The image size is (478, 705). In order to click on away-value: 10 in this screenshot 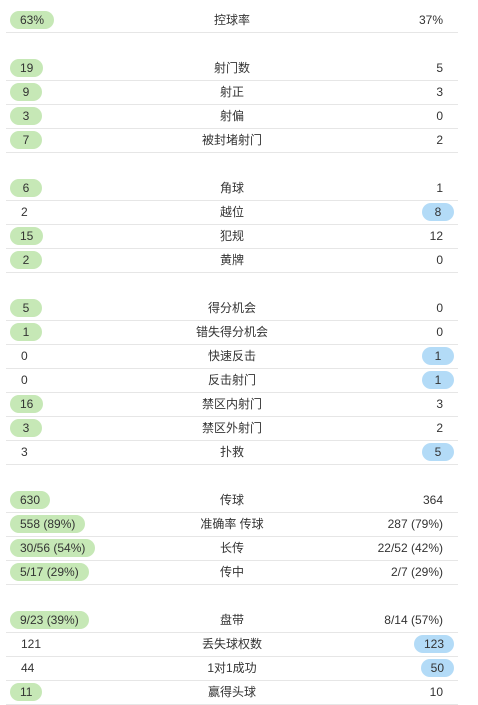, I will do `click(436, 692)`.